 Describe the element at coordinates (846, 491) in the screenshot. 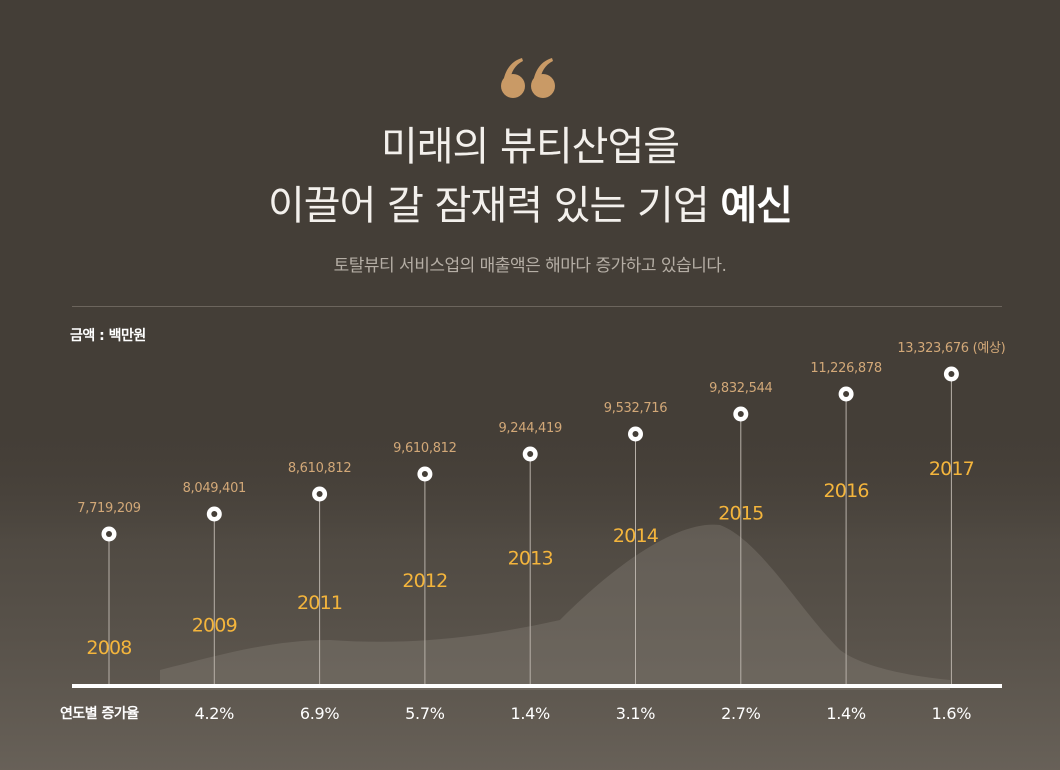

I see `year-label: 2016` at that location.